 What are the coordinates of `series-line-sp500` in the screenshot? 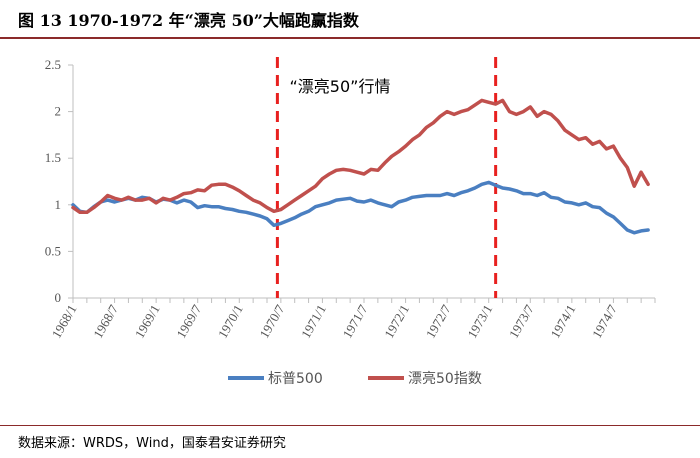 It's located at (360, 207).